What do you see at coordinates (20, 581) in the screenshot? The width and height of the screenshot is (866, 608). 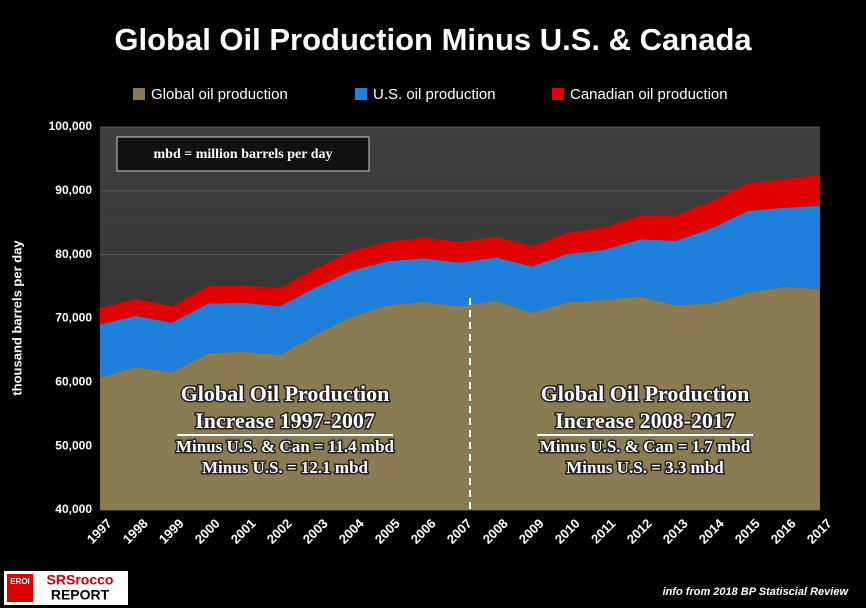 I see `logo-badge-text: EROI` at bounding box center [20, 581].